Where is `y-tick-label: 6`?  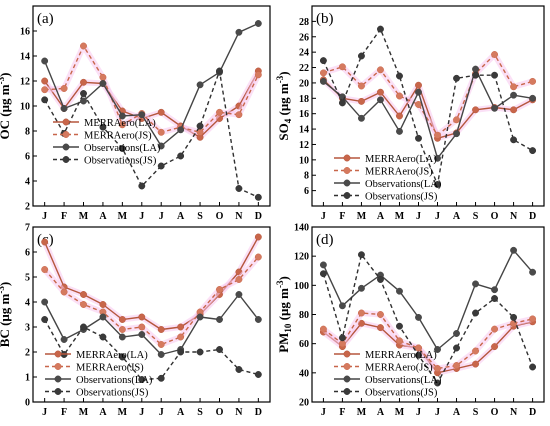
y-tick-label: 6 is located at coordinates (27, 157).